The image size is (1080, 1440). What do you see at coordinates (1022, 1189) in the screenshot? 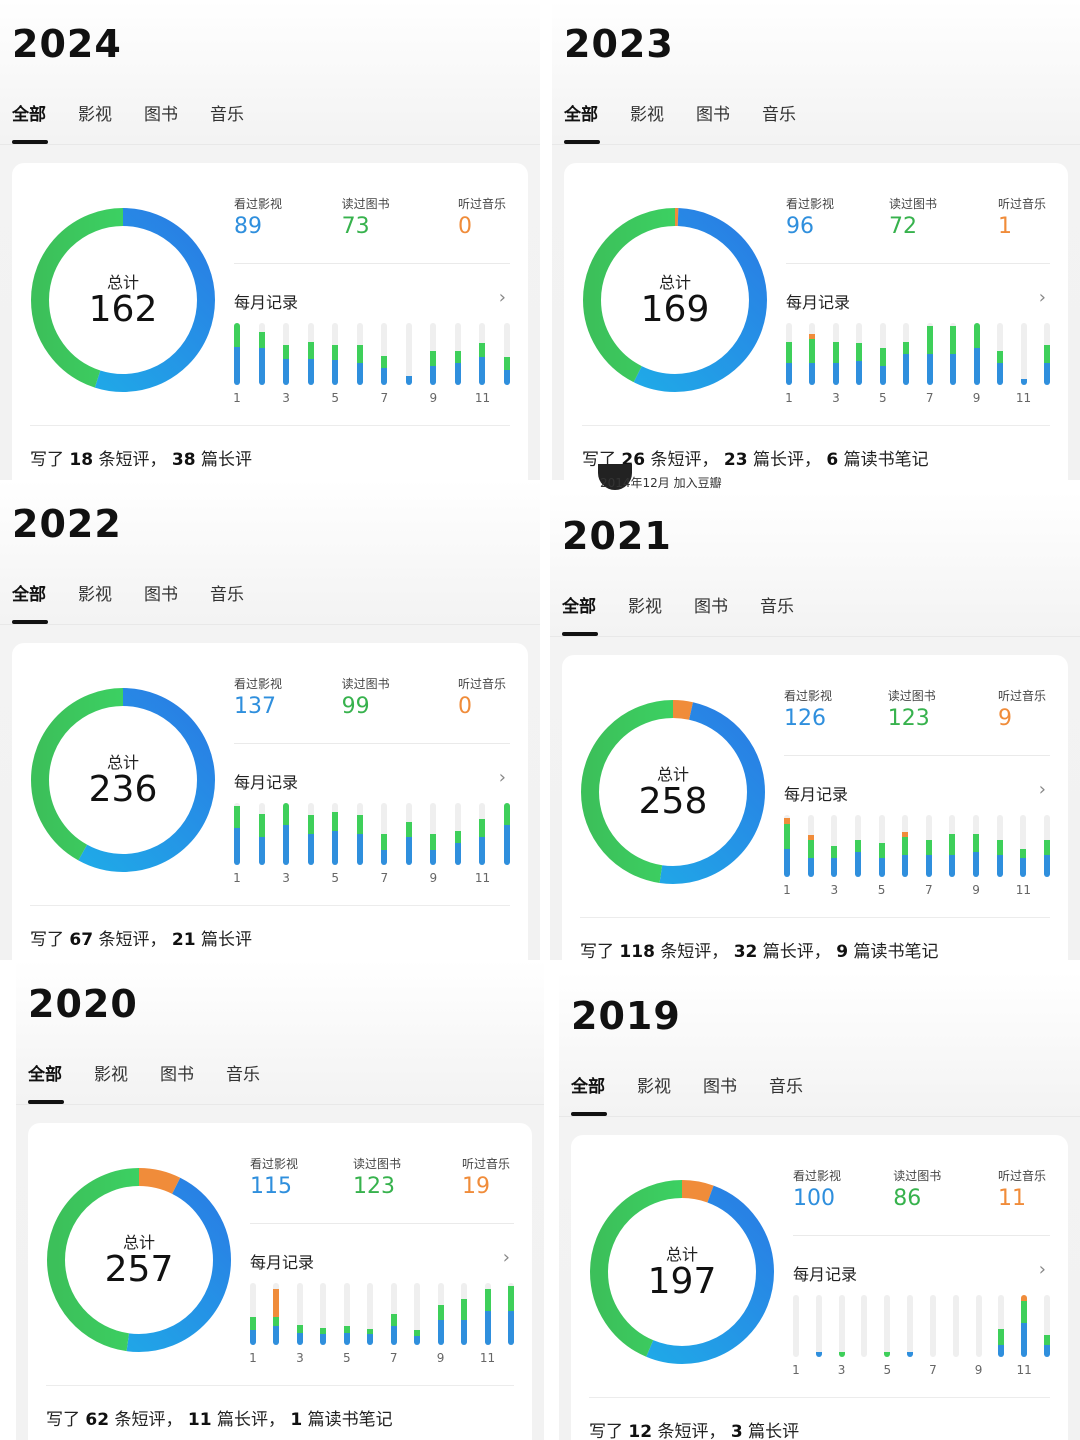
I see `stat-music: 听过音乐 11` at bounding box center [1022, 1189].